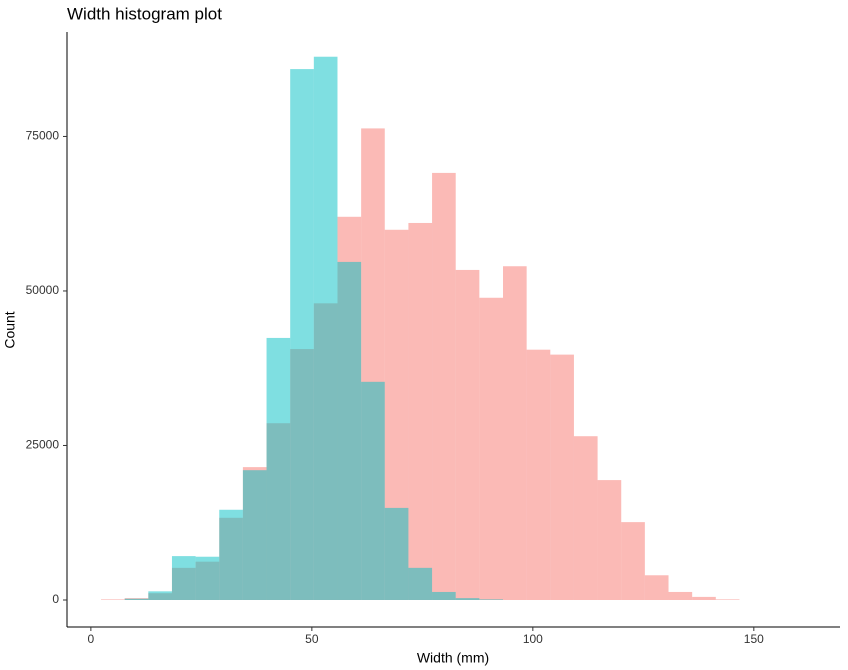  Describe the element at coordinates (10, 329) in the screenshot. I see `y-axis-title: Count` at that location.